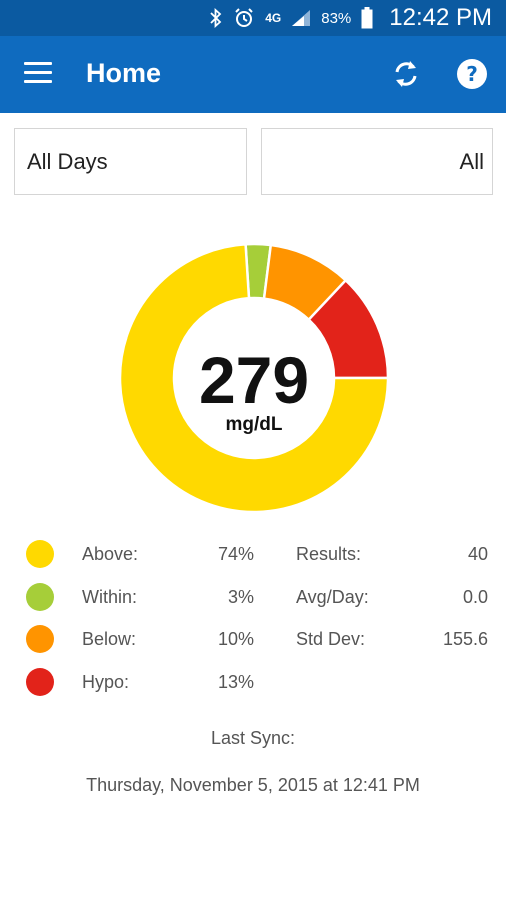 The width and height of the screenshot is (506, 900). I want to click on status-bar: 4G 83% 12:42 PM, so click(253, 18).